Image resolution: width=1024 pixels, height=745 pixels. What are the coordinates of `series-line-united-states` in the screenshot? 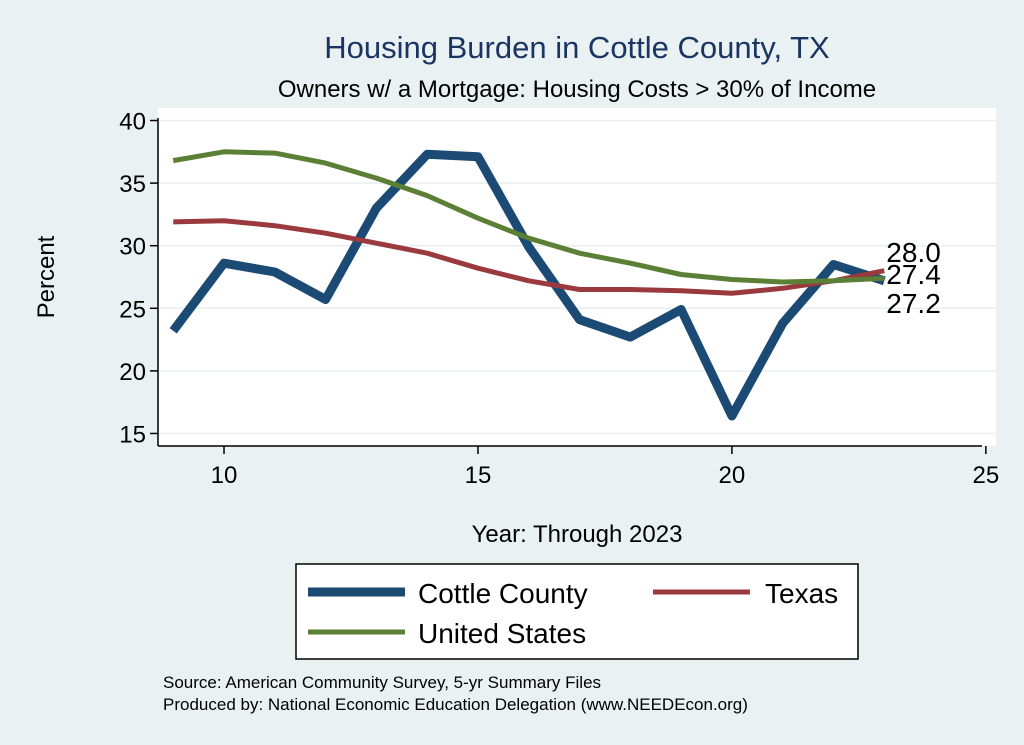 It's located at (528, 217).